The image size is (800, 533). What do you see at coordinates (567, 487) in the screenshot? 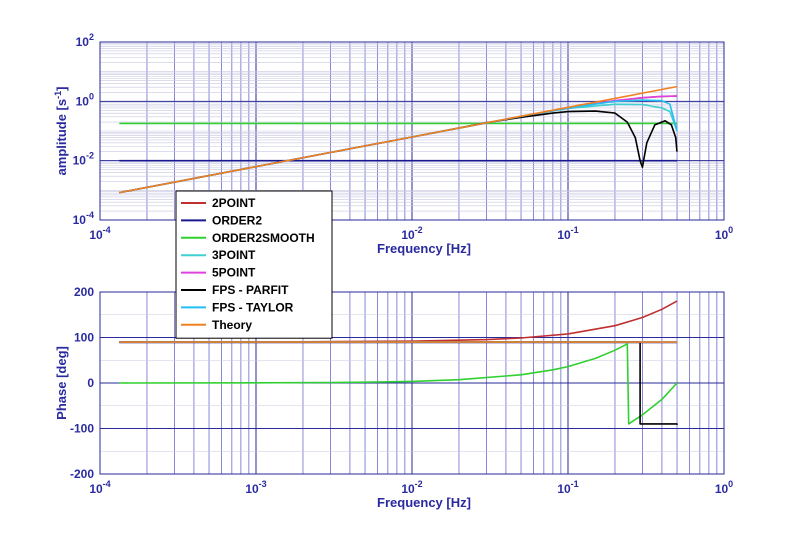
I see `phase-x-tick-label: 10⁻¹` at bounding box center [567, 487].